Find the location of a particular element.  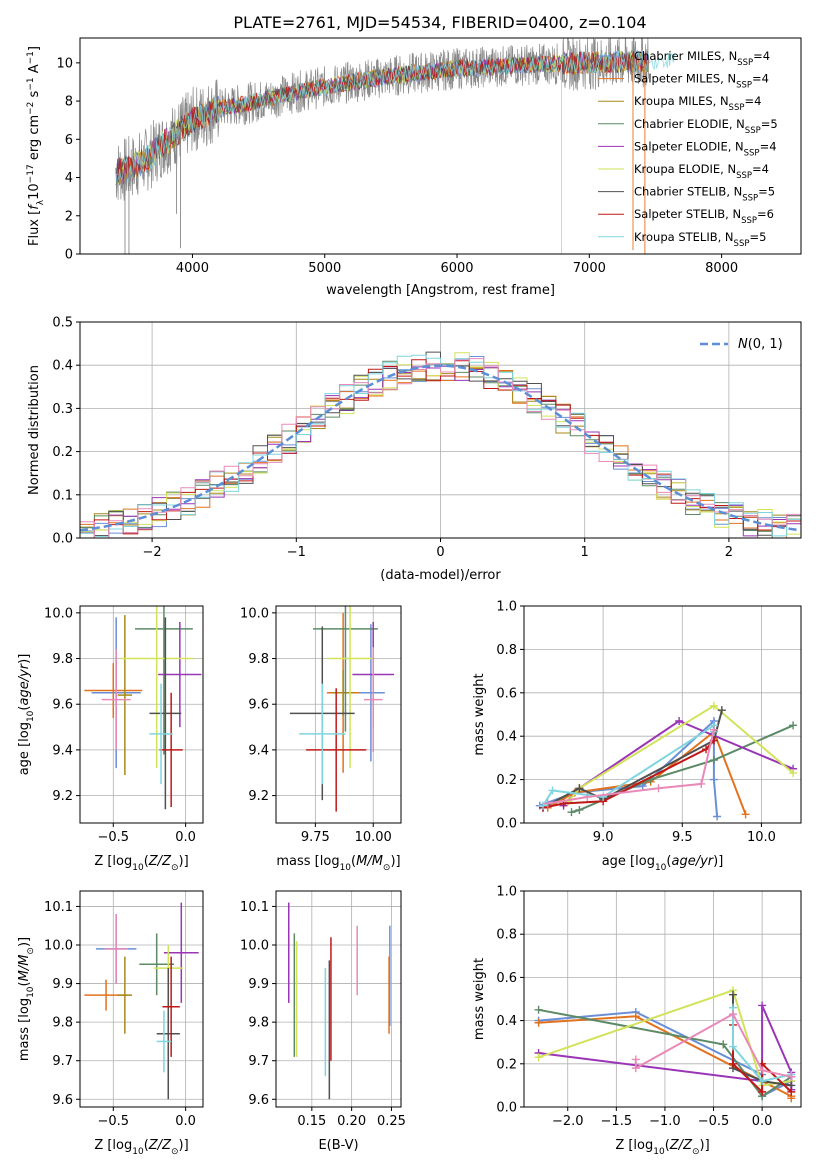

panel-ebv-mass: 0.15 0.20 0.25 9.6 9.7 9.8 9.9 10.0 10.1 E(B-V) is located at coordinates (323, 1021).